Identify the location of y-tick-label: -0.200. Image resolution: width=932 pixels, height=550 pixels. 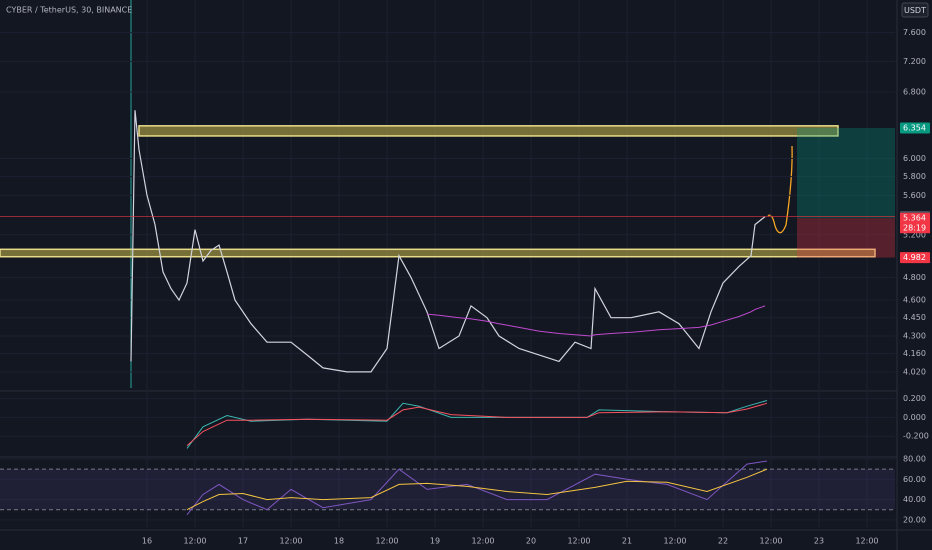
(916, 436).